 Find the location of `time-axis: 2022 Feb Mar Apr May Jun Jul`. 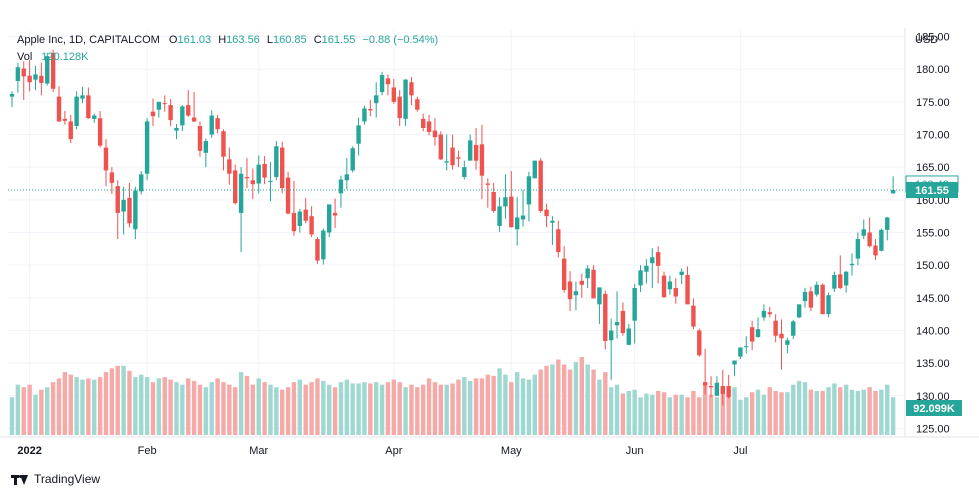

time-axis: 2022 Feb Mar Apr May Jun Jul is located at coordinates (382, 451).